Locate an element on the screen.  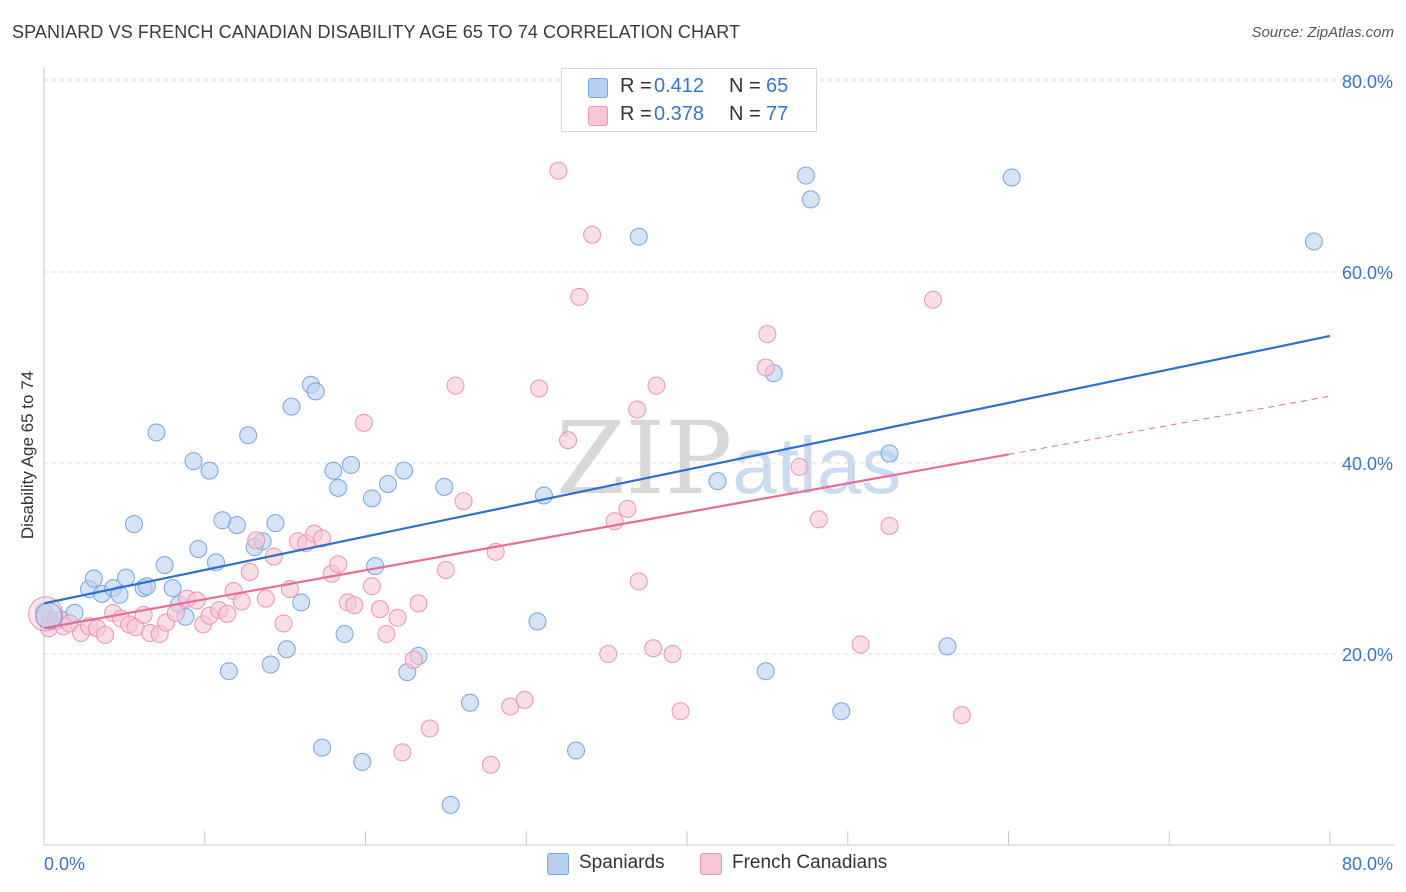
legend-row-french: R = 0.378 N = 77 is located at coordinates (689, 115).